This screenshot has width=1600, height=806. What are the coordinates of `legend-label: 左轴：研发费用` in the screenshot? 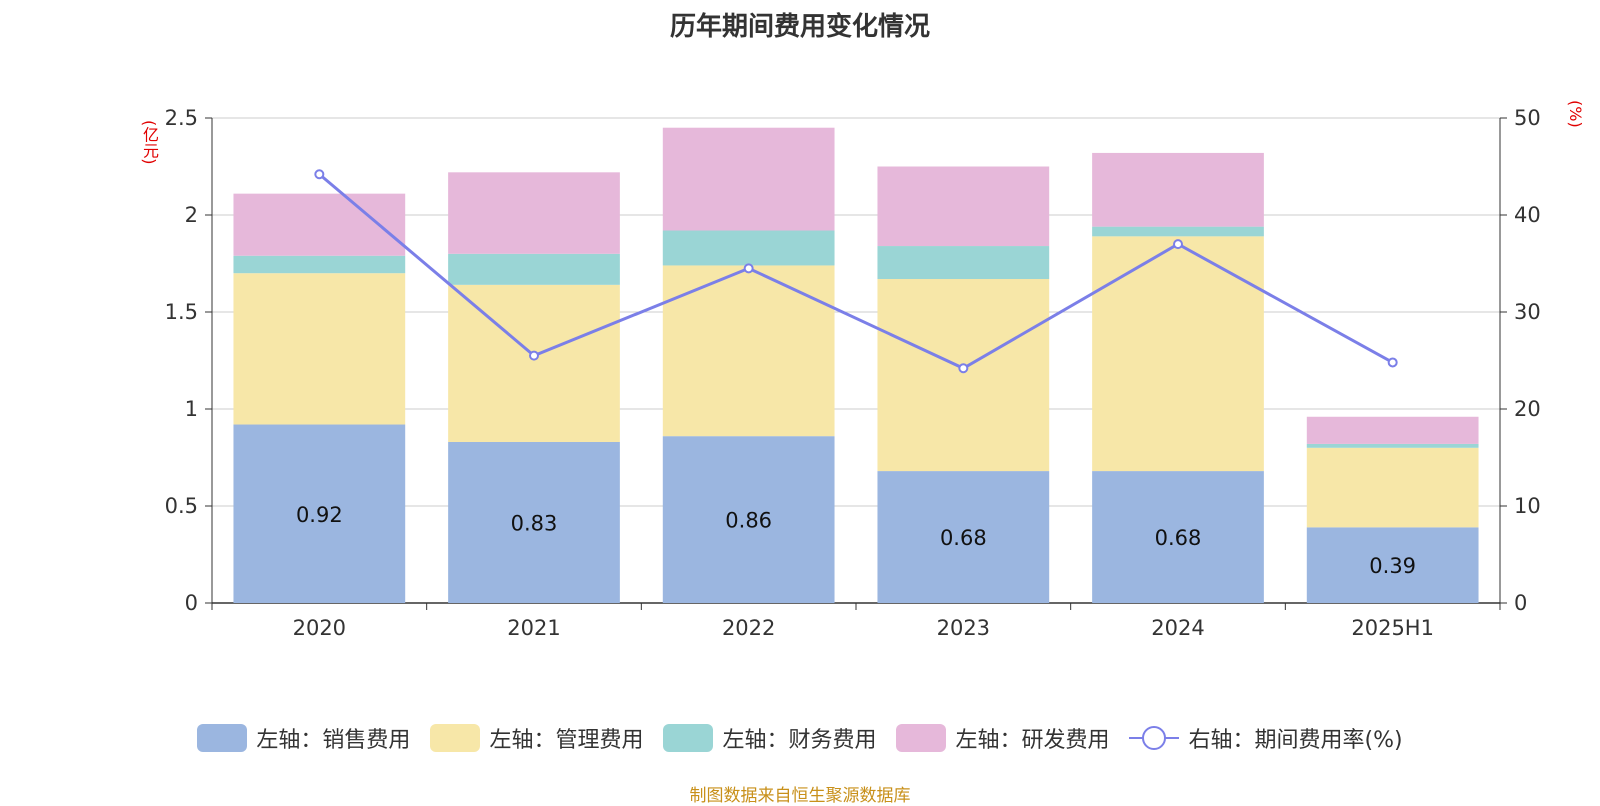 It's located at (1032, 740).